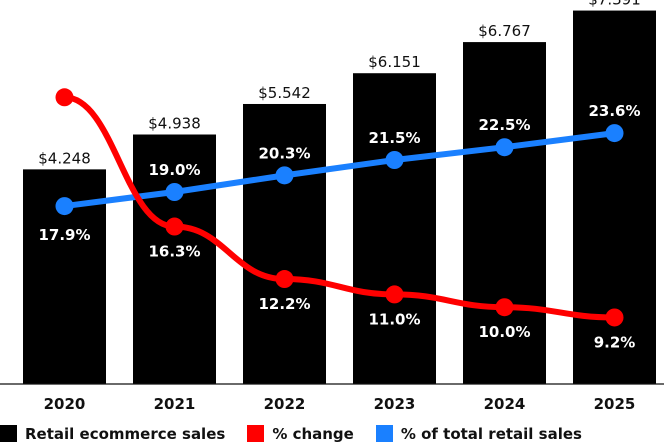 The width and height of the screenshot is (664, 443). I want to click on change-value-label: 9.2%, so click(615, 342).